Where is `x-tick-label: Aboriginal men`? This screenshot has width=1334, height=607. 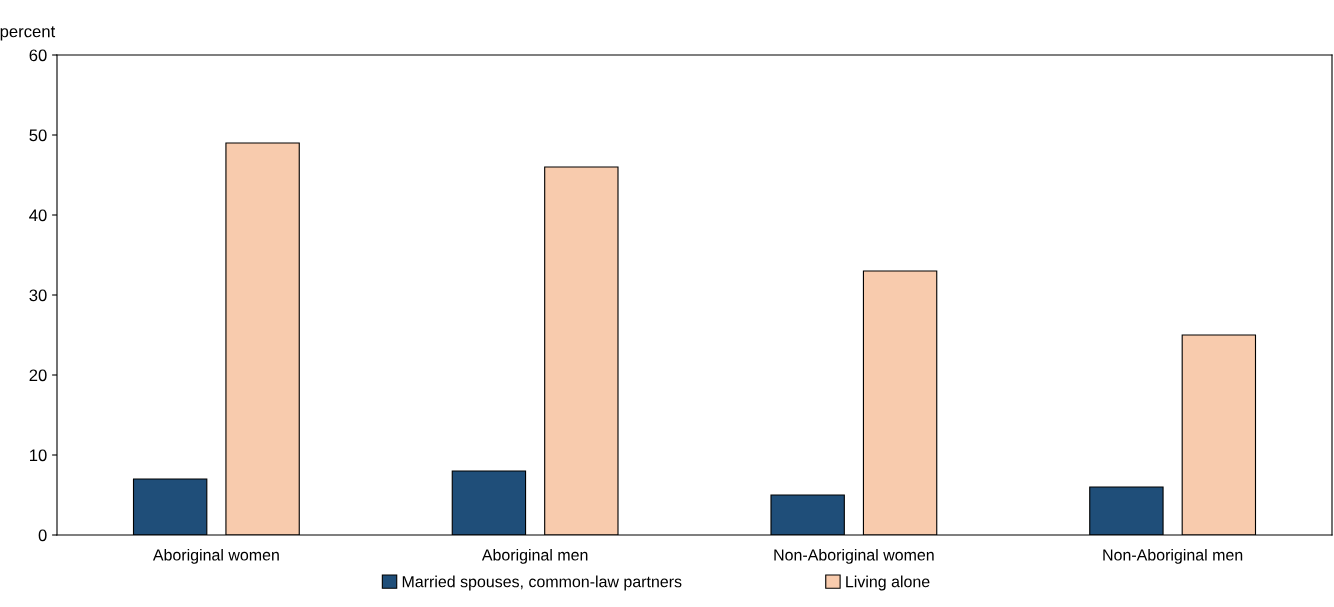
x-tick-label: Aboriginal men is located at coordinates (534, 556).